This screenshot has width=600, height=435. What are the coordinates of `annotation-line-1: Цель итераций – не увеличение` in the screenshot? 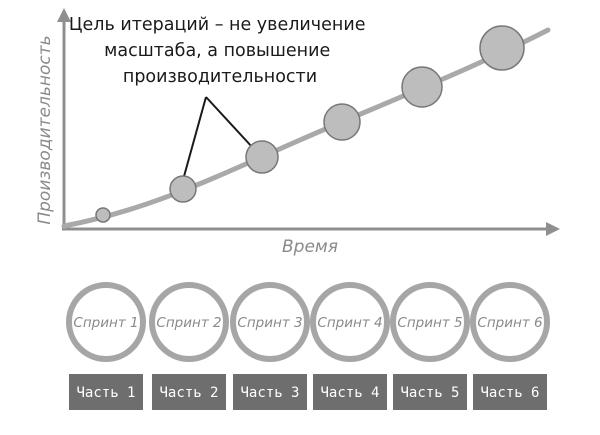 It's located at (217, 25).